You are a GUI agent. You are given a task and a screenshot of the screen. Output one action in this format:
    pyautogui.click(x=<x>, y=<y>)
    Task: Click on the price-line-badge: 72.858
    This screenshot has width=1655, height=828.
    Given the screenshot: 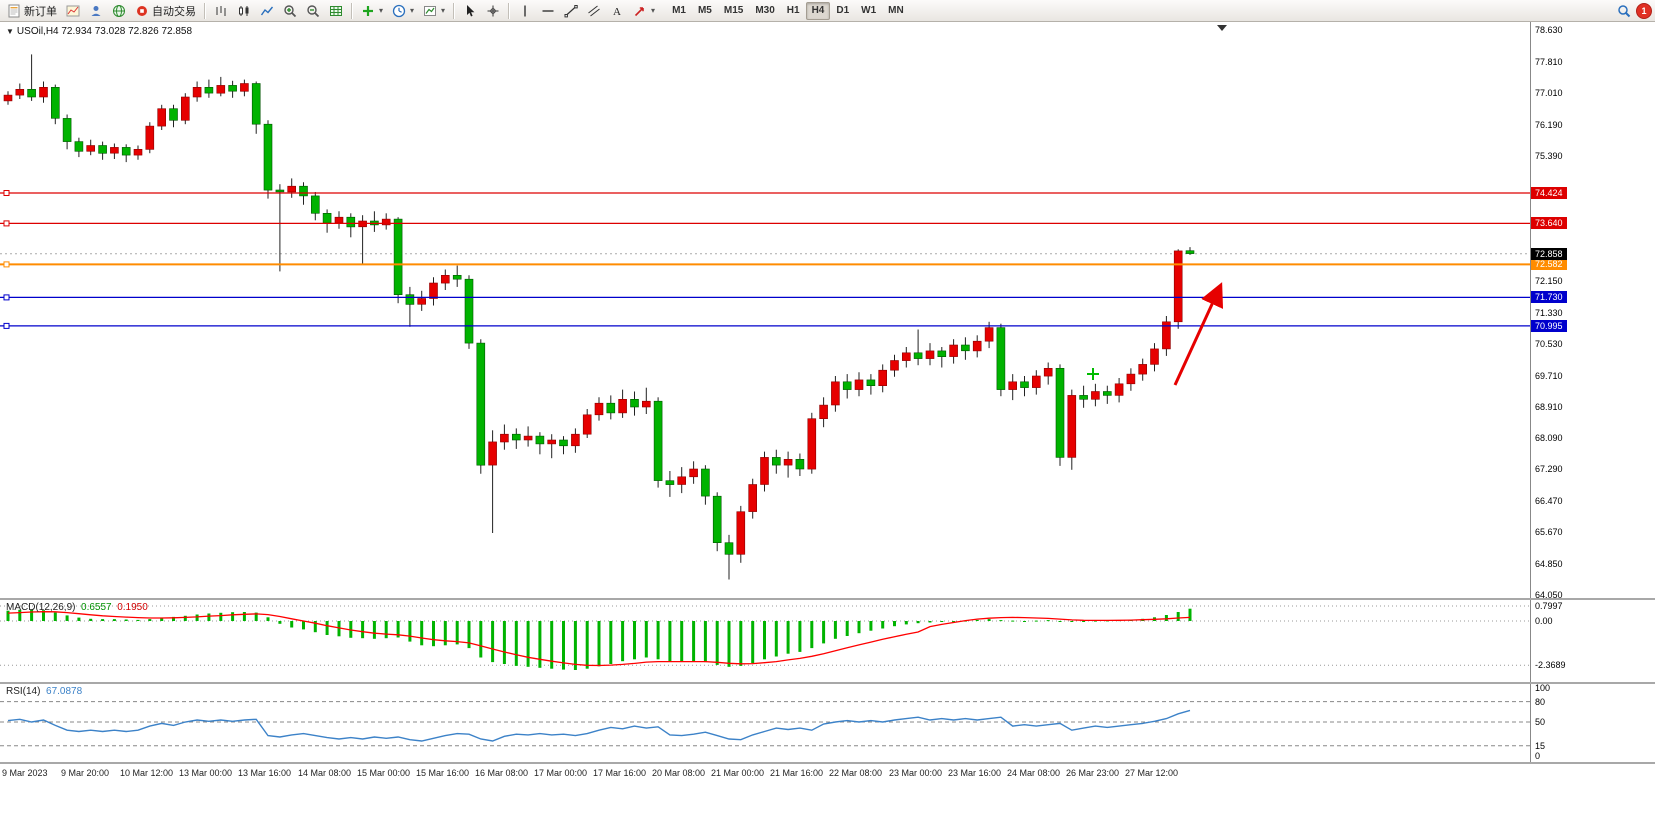 What is the action you would take?
    pyautogui.click(x=1549, y=253)
    